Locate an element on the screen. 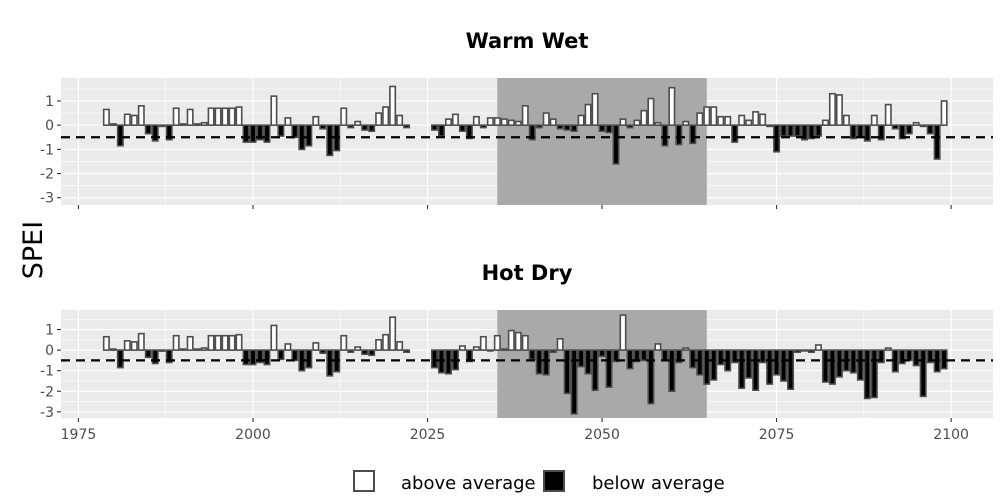  legend-above-label: above average is located at coordinates (468, 483).